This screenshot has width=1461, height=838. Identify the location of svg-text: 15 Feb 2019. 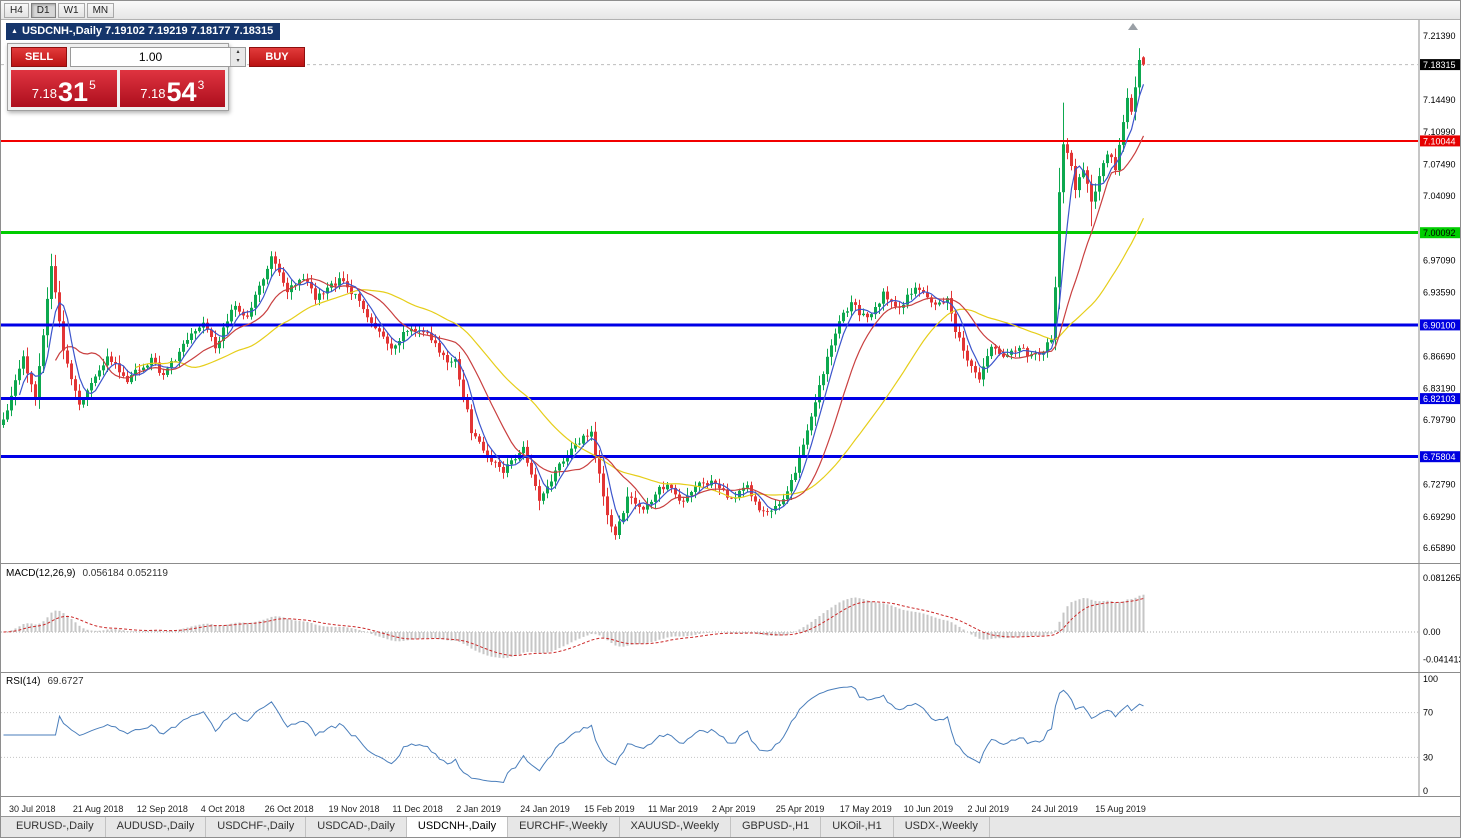
(609, 809).